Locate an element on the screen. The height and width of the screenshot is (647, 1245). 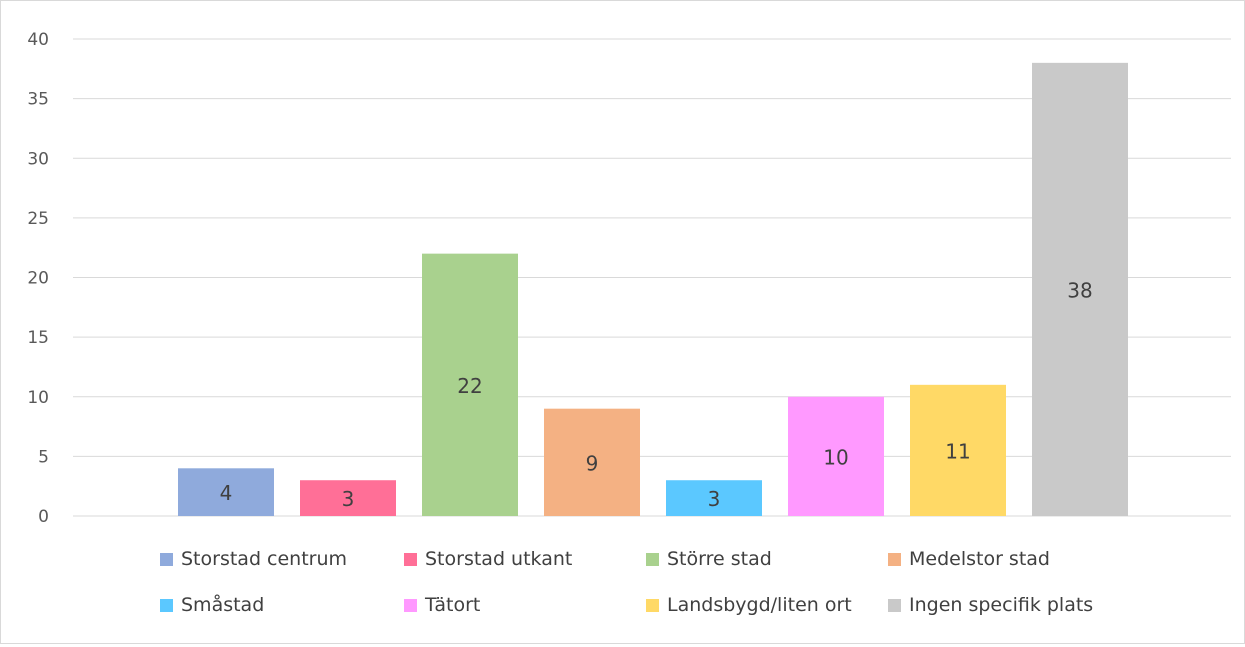
y-tick-label: 20 is located at coordinates (38, 279).